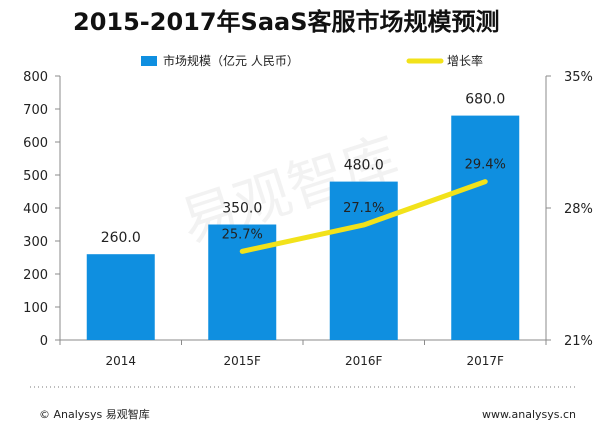 The image size is (606, 435). What do you see at coordinates (149, 61) in the screenshot?
I see `legend-bar-swatch` at bounding box center [149, 61].